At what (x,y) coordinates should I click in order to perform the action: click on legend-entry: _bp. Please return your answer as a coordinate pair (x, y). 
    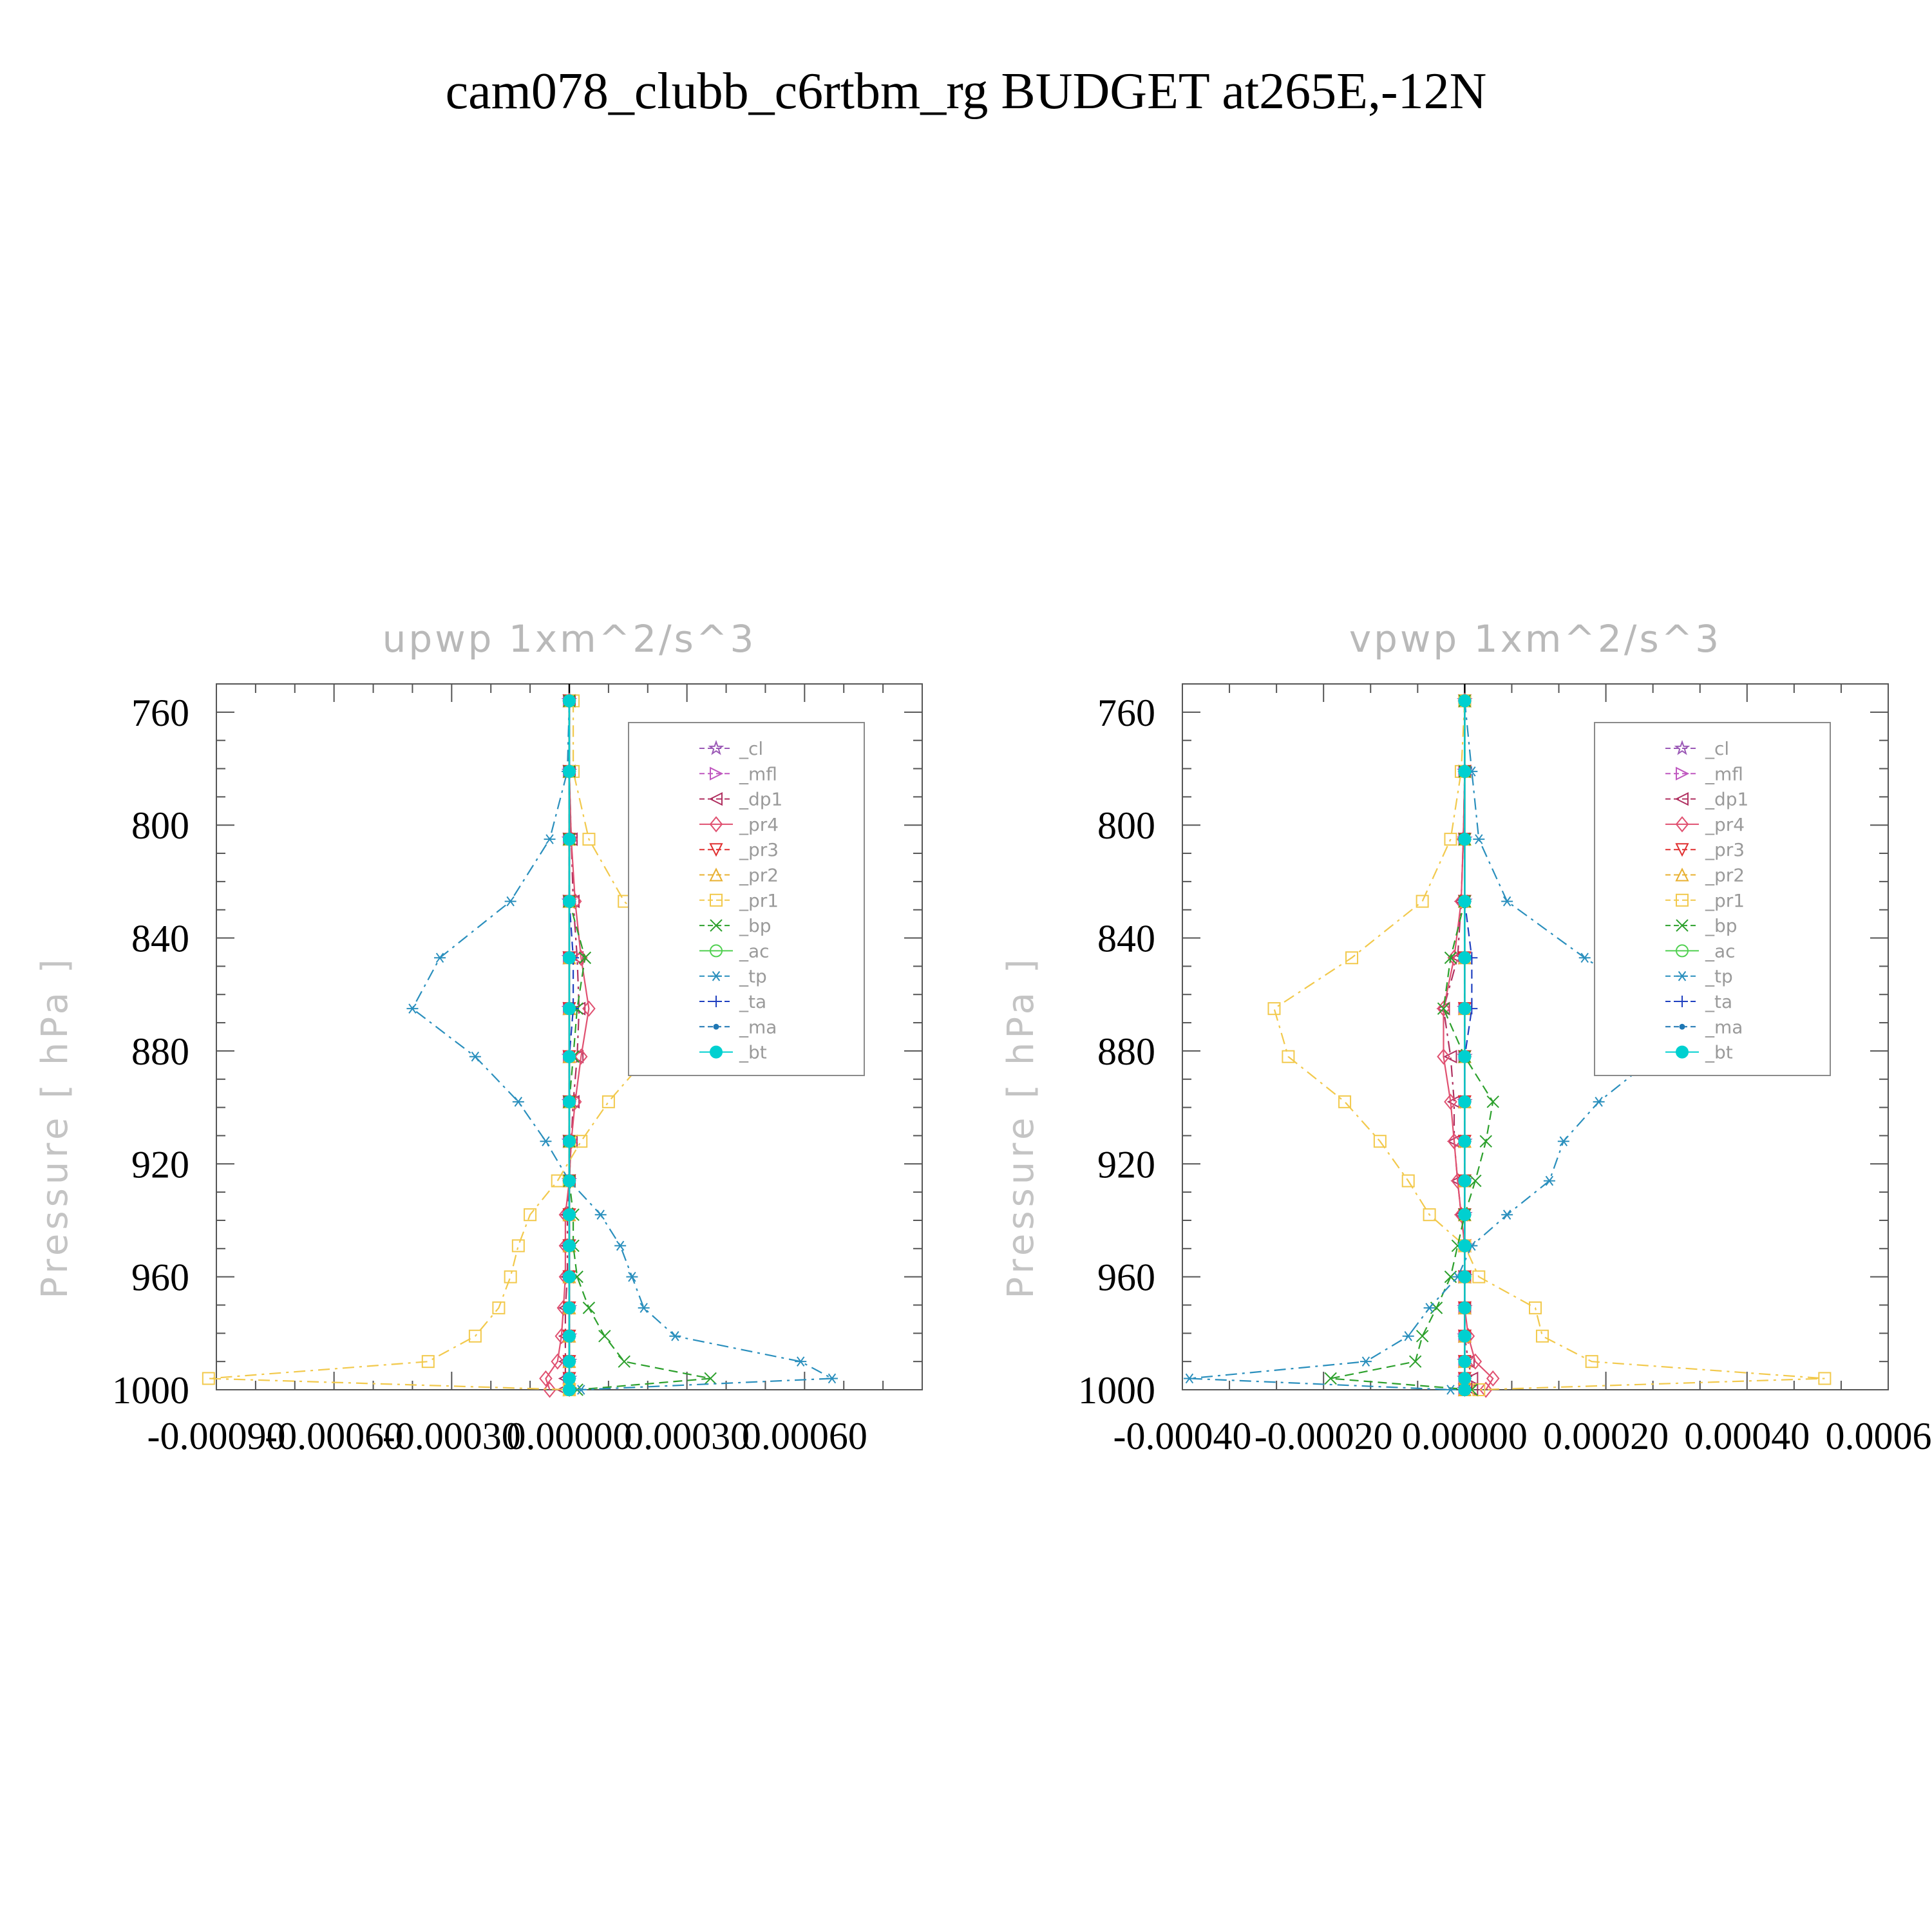
    Looking at the image, I should click on (1702, 925).